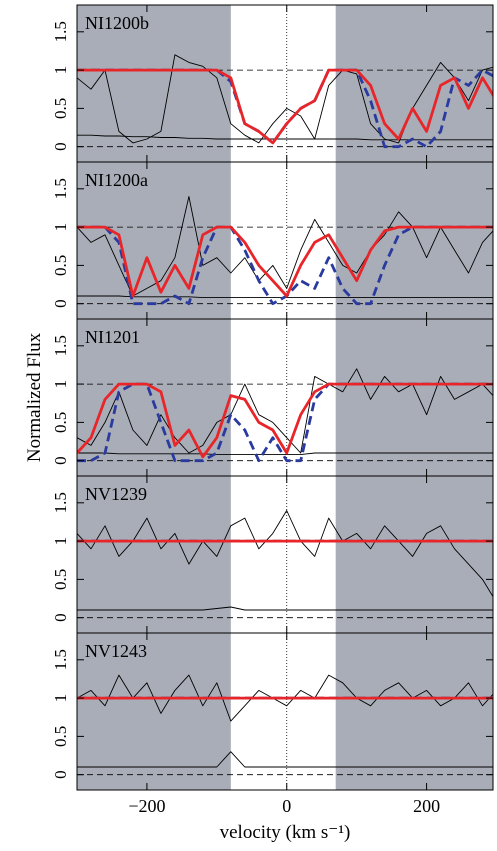  What do you see at coordinates (117, 23) in the screenshot?
I see `panel-label: NI1200b` at bounding box center [117, 23].